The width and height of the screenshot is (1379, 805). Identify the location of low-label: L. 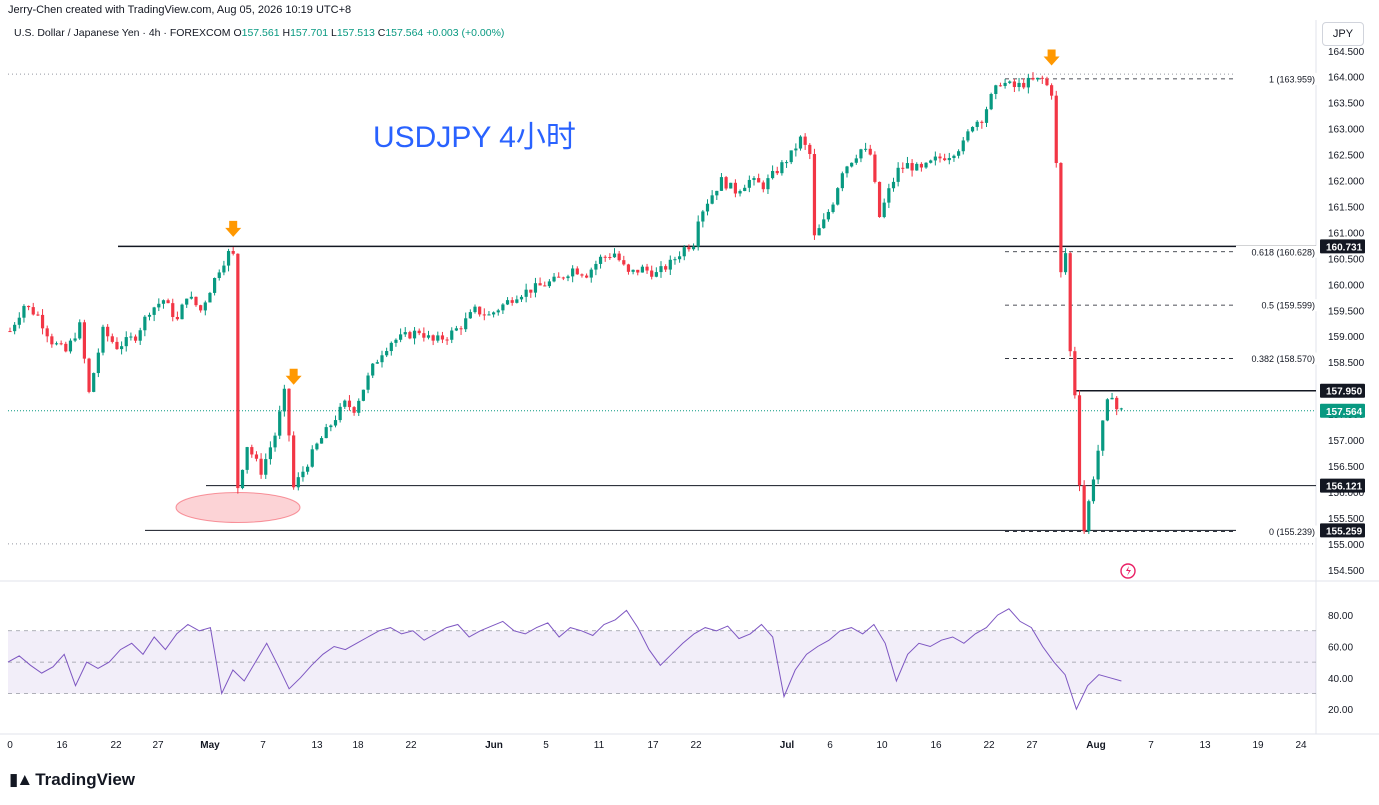
(333, 33).